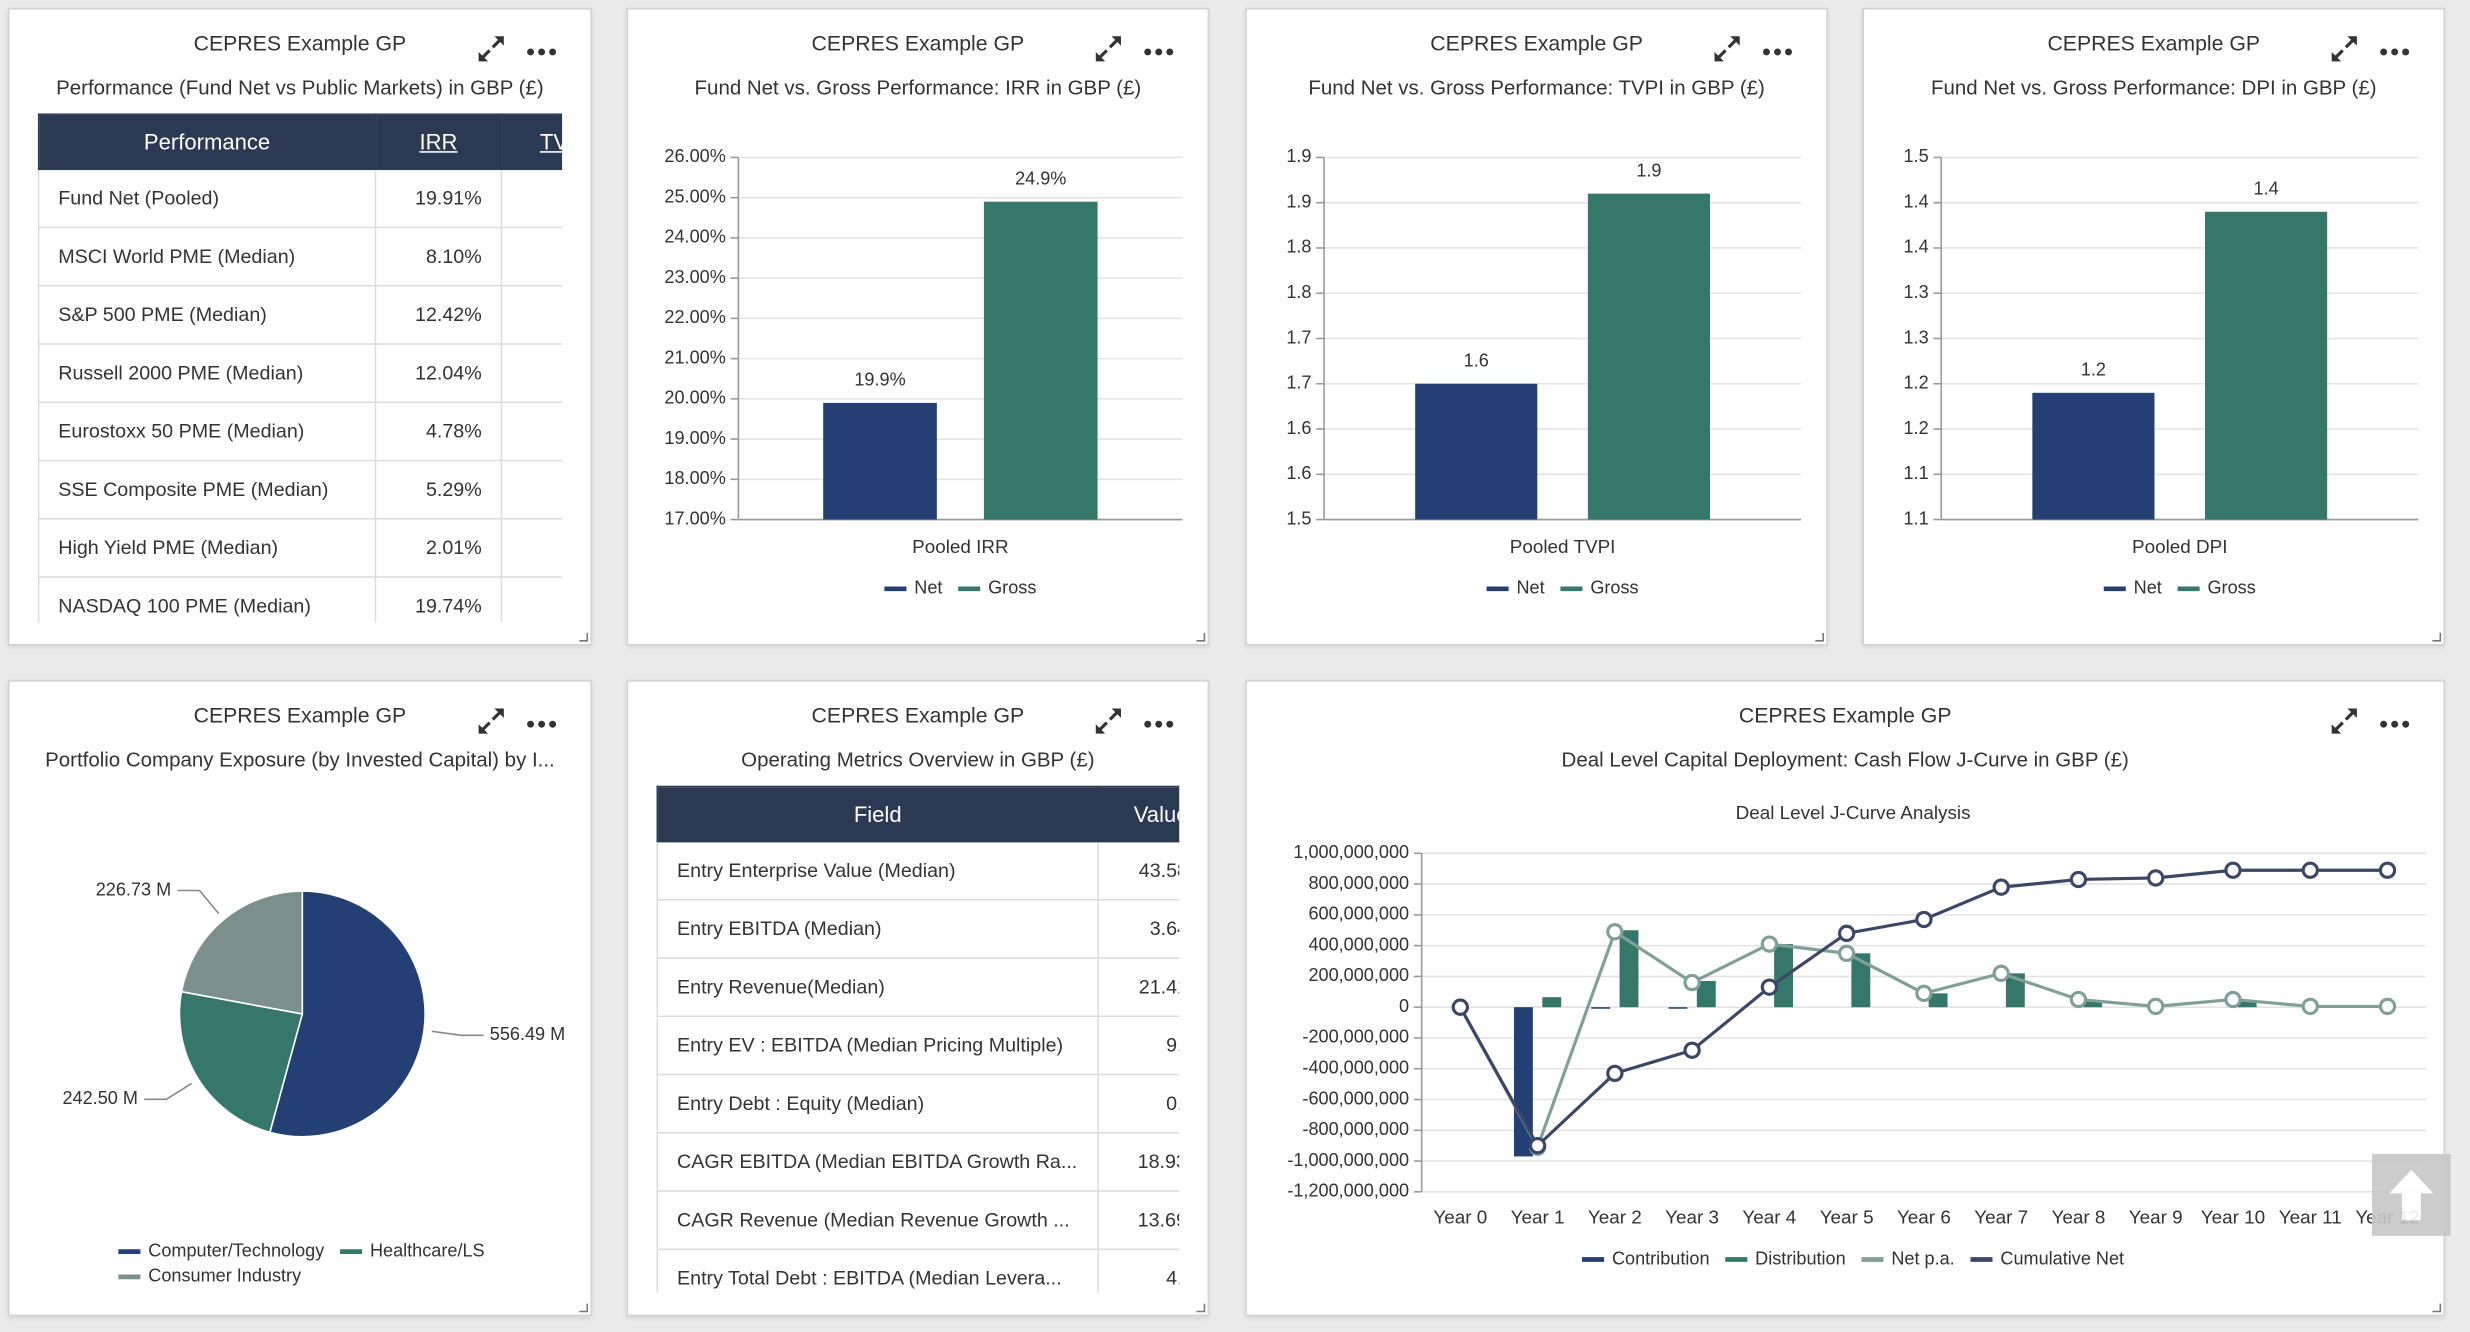  I want to click on y-tick-label: -800,000,000, so click(1355, 1129).